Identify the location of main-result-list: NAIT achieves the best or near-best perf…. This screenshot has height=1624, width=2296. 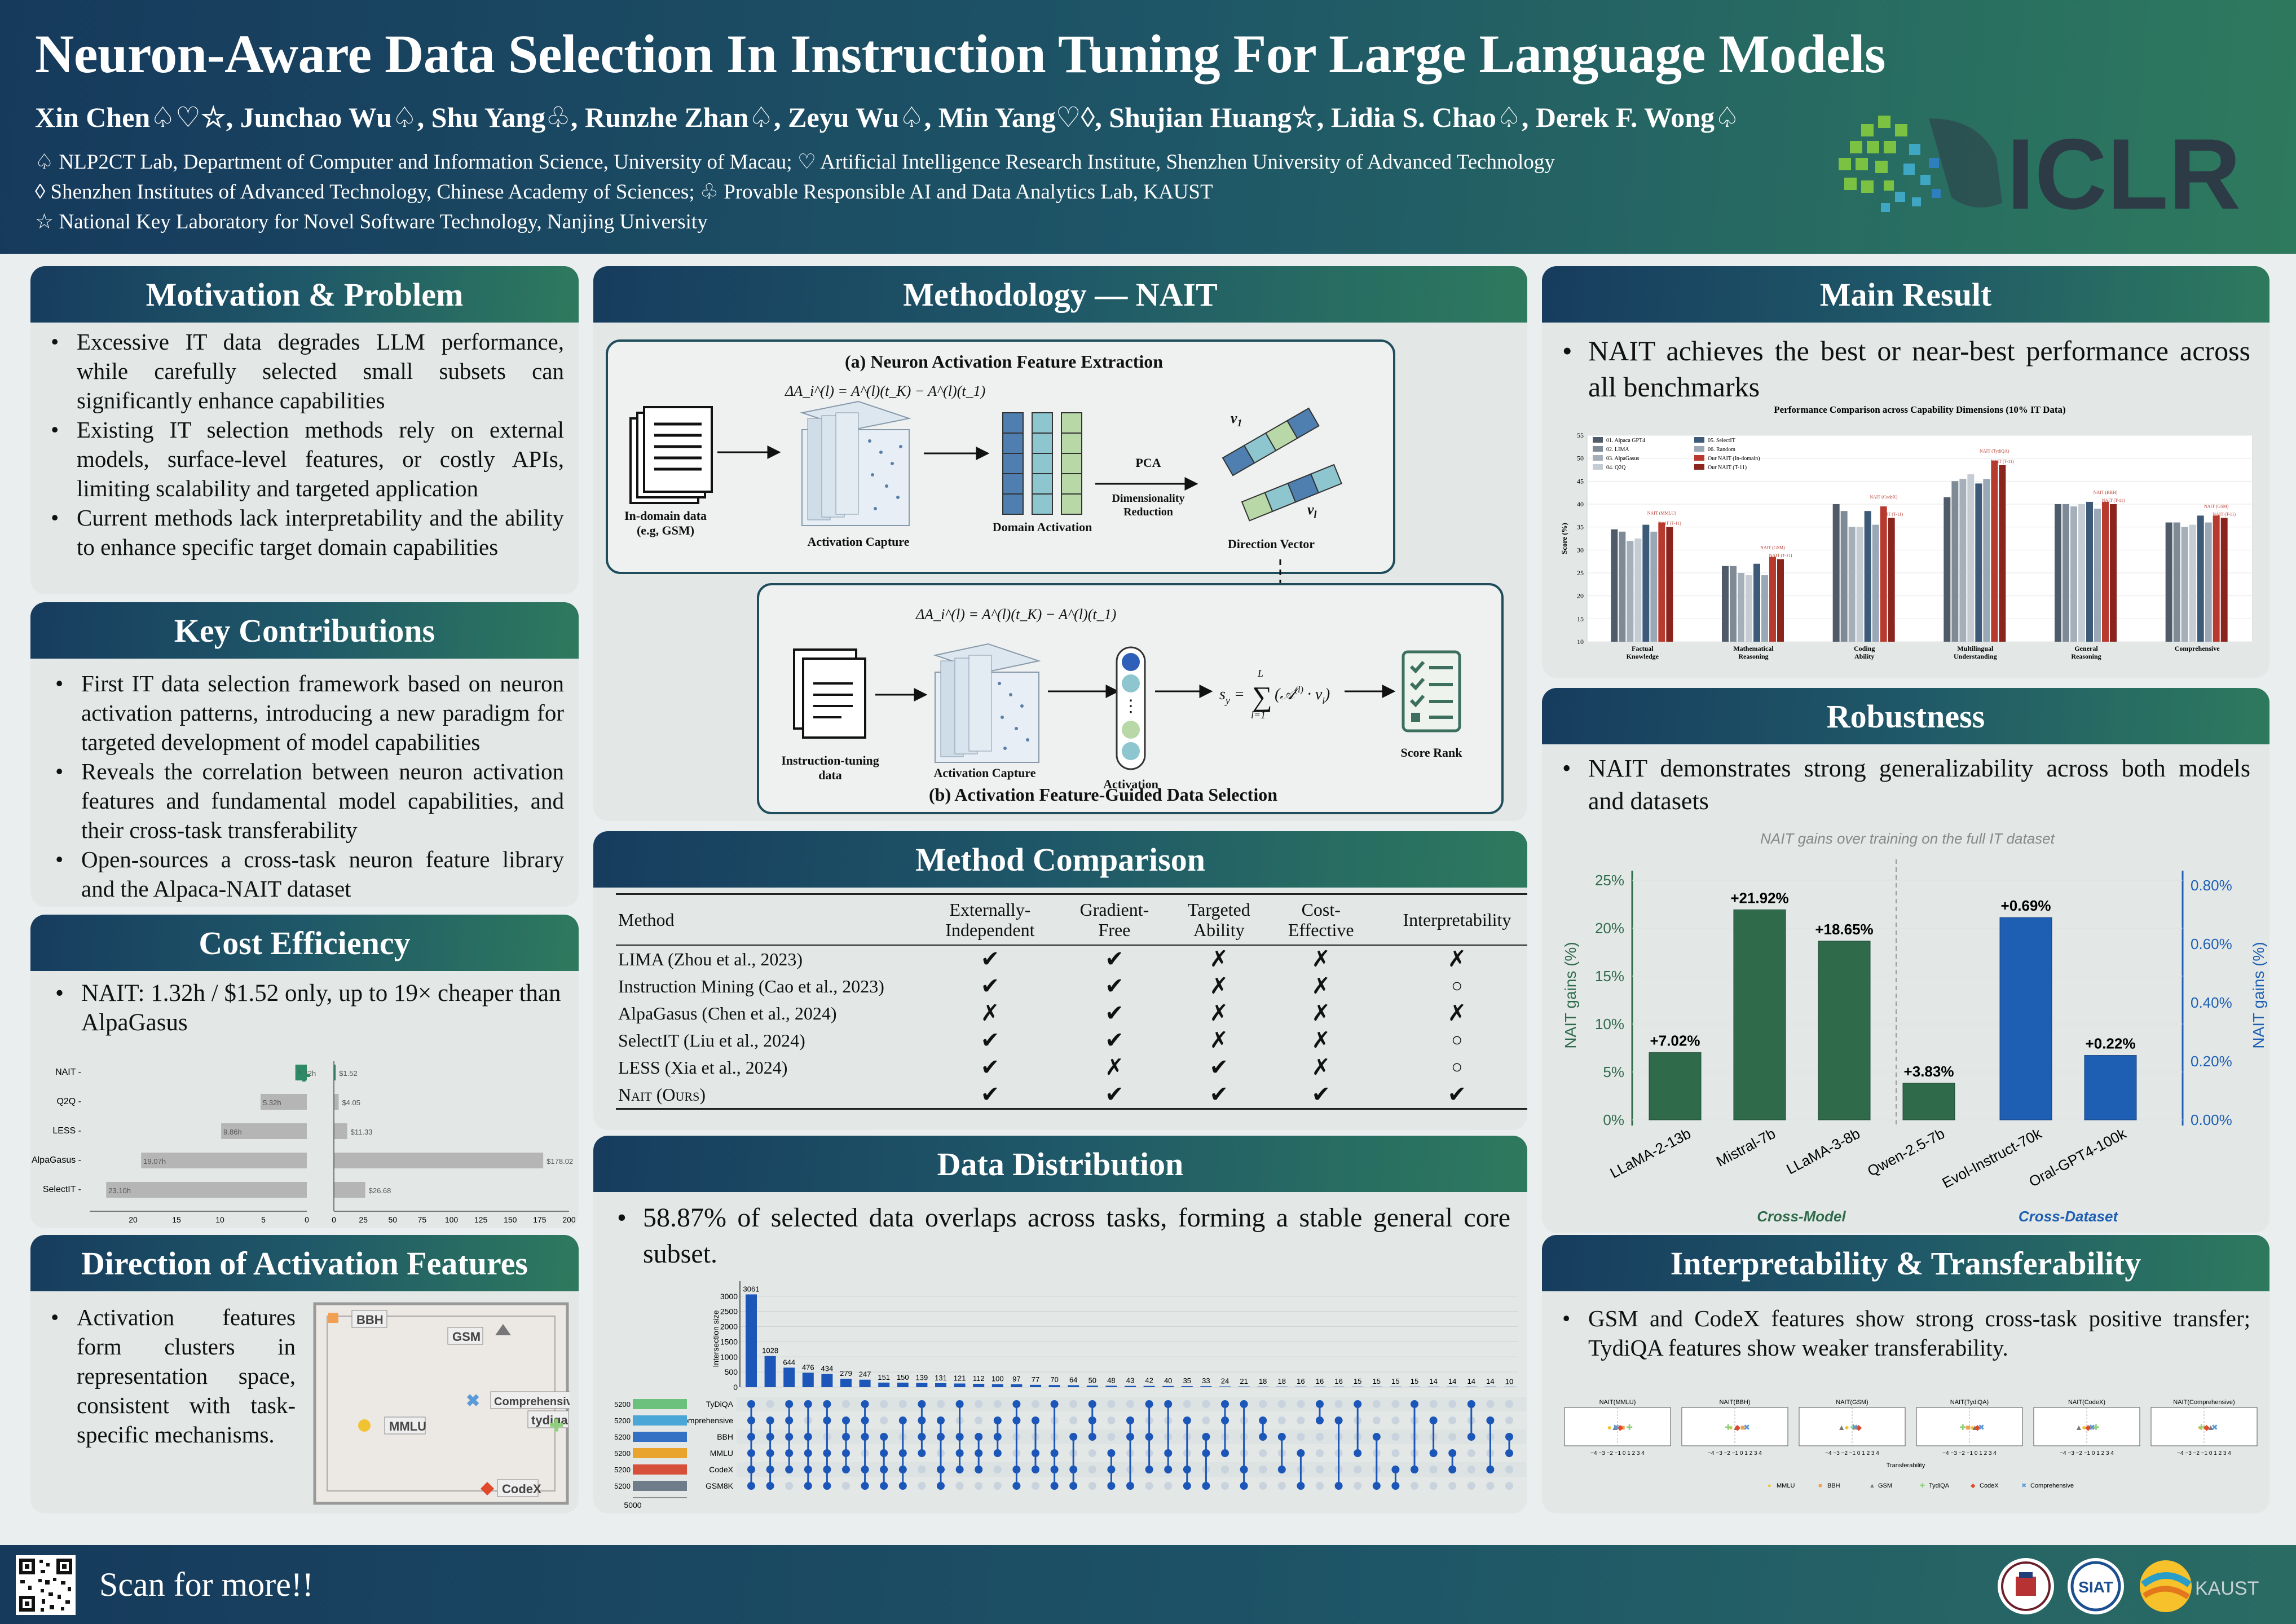
(1900, 369).